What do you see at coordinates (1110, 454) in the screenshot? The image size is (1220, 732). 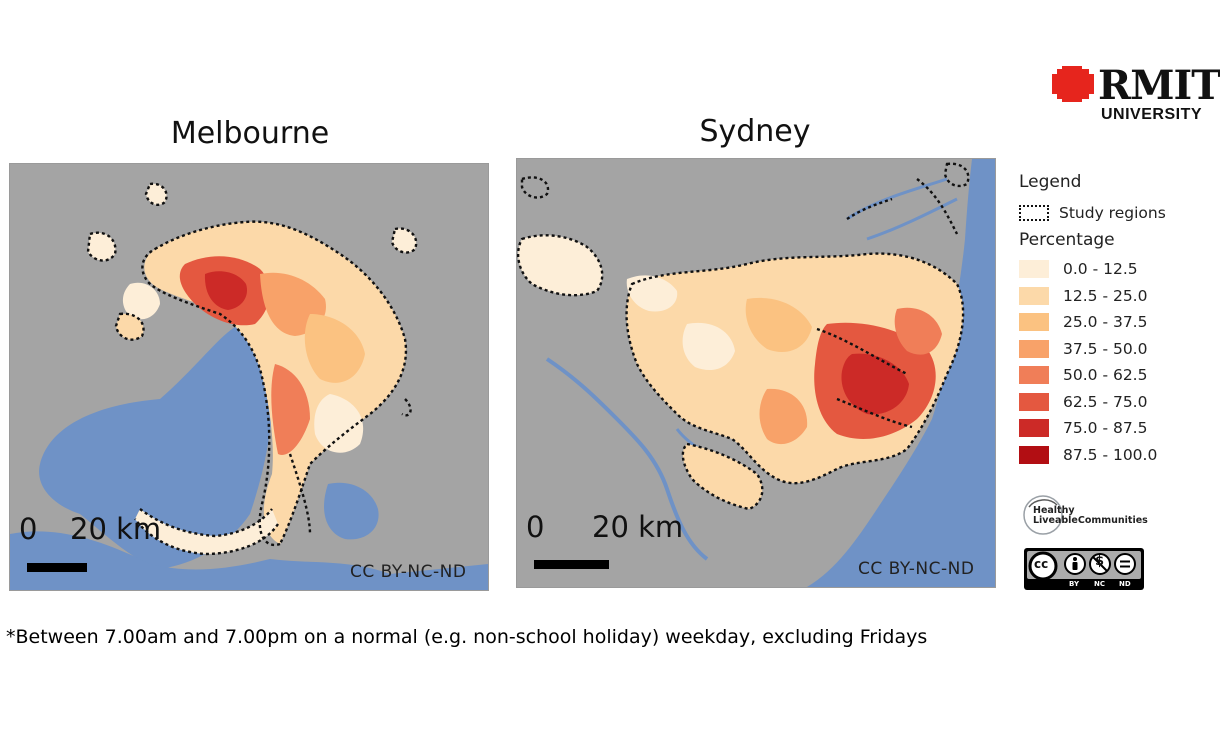 I see `legend-class-label: 87.5 - 100.0` at bounding box center [1110, 454].